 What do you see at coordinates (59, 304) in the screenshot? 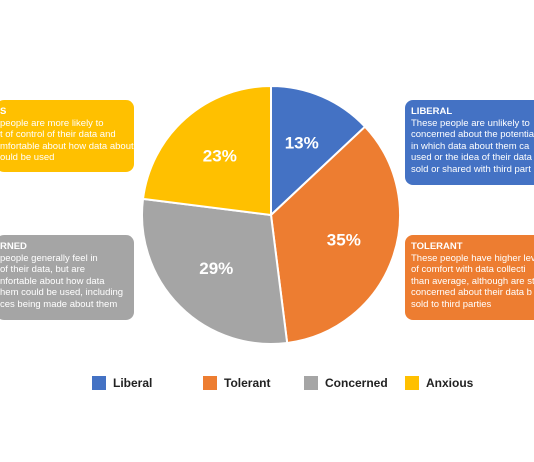
I see `annotation-line: ces being made about them` at bounding box center [59, 304].